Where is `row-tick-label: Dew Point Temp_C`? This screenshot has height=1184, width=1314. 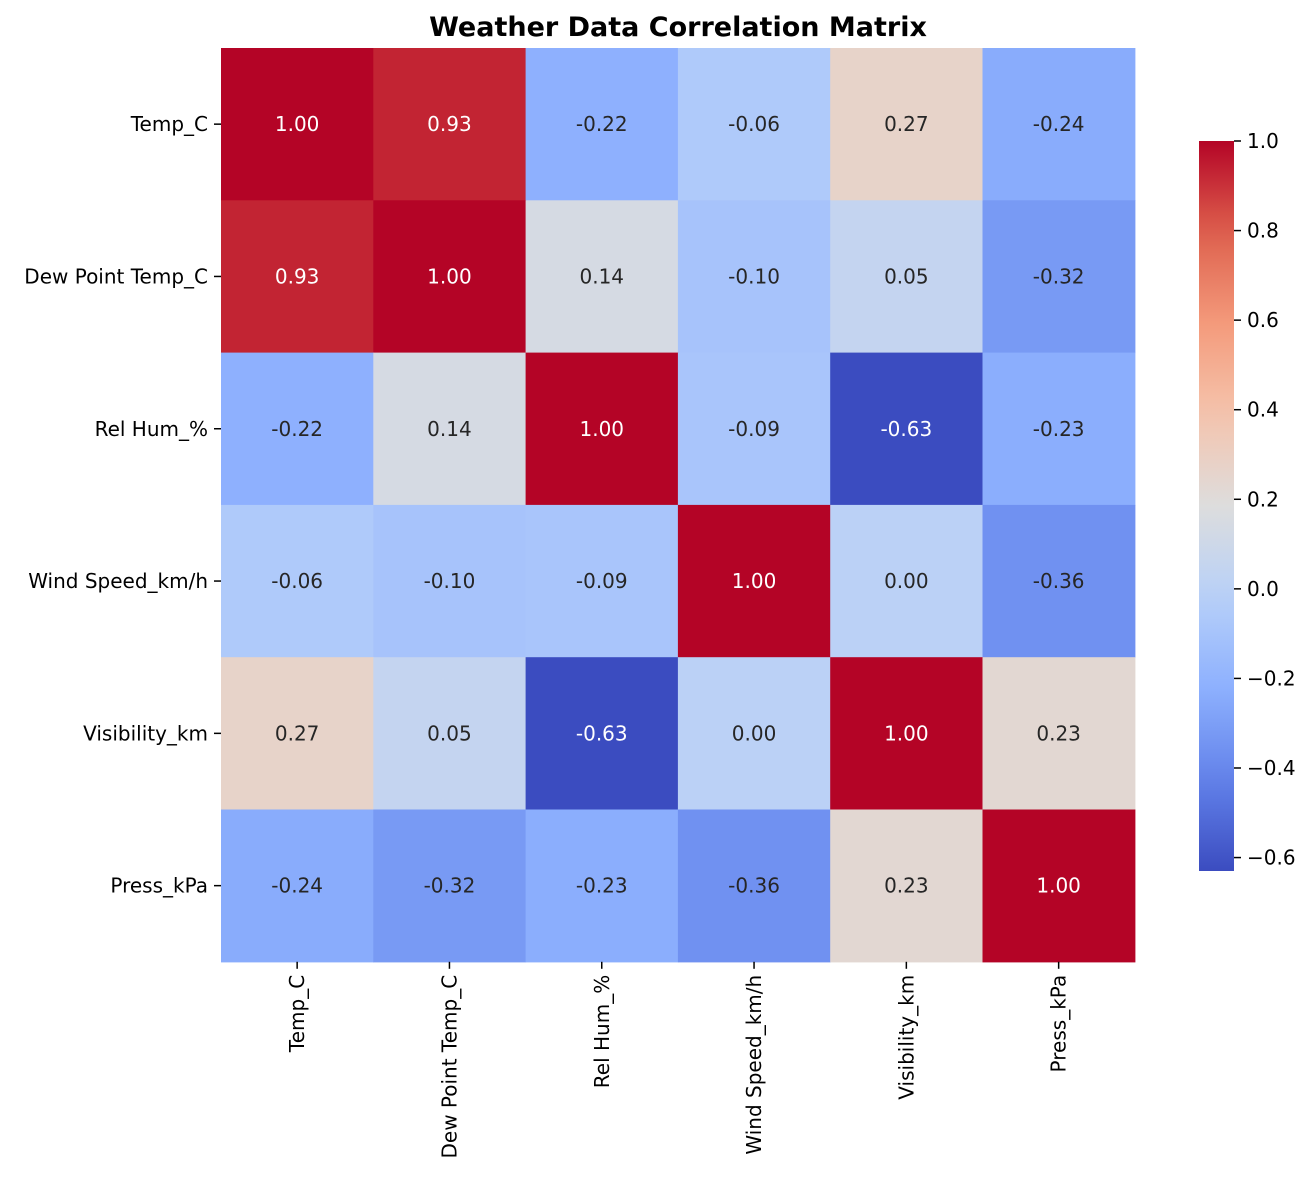 row-tick-label: Dew Point Temp_C is located at coordinates (116, 276).